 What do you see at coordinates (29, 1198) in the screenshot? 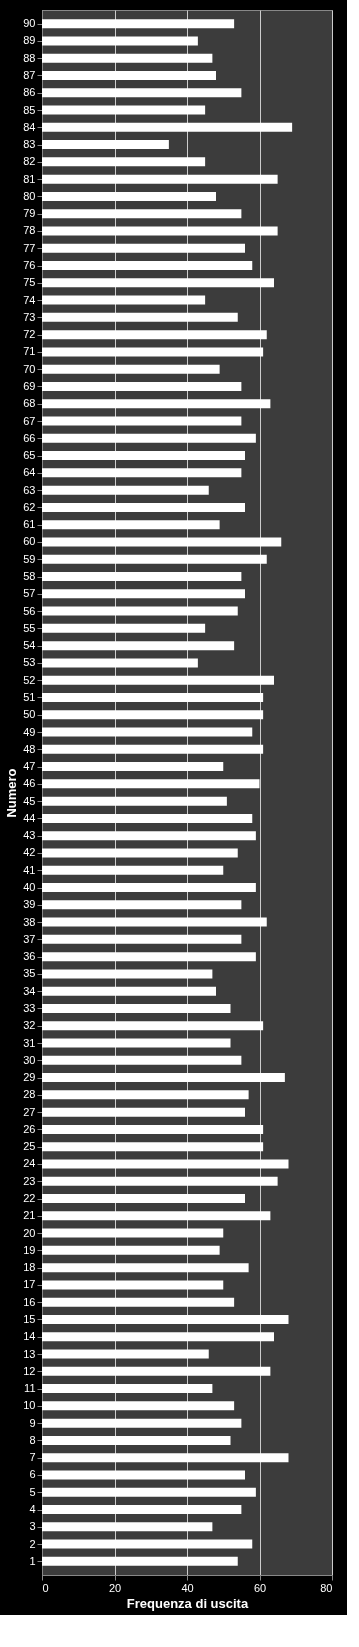
I see `y-tick-label: 22` at bounding box center [29, 1198].